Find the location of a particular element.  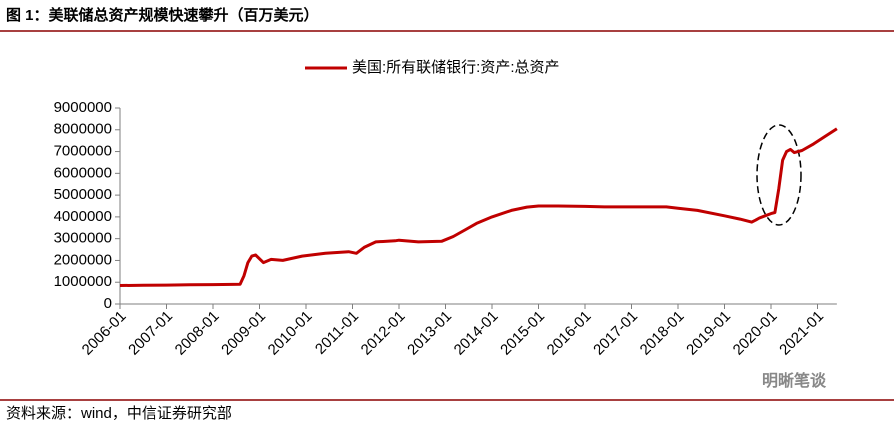

x-tick-label: 2016-01 is located at coordinates (569, 333).